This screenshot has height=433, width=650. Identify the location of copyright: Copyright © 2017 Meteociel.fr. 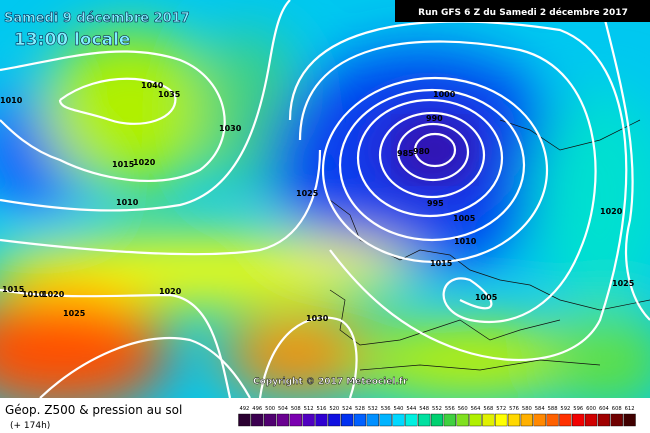
(330, 382).